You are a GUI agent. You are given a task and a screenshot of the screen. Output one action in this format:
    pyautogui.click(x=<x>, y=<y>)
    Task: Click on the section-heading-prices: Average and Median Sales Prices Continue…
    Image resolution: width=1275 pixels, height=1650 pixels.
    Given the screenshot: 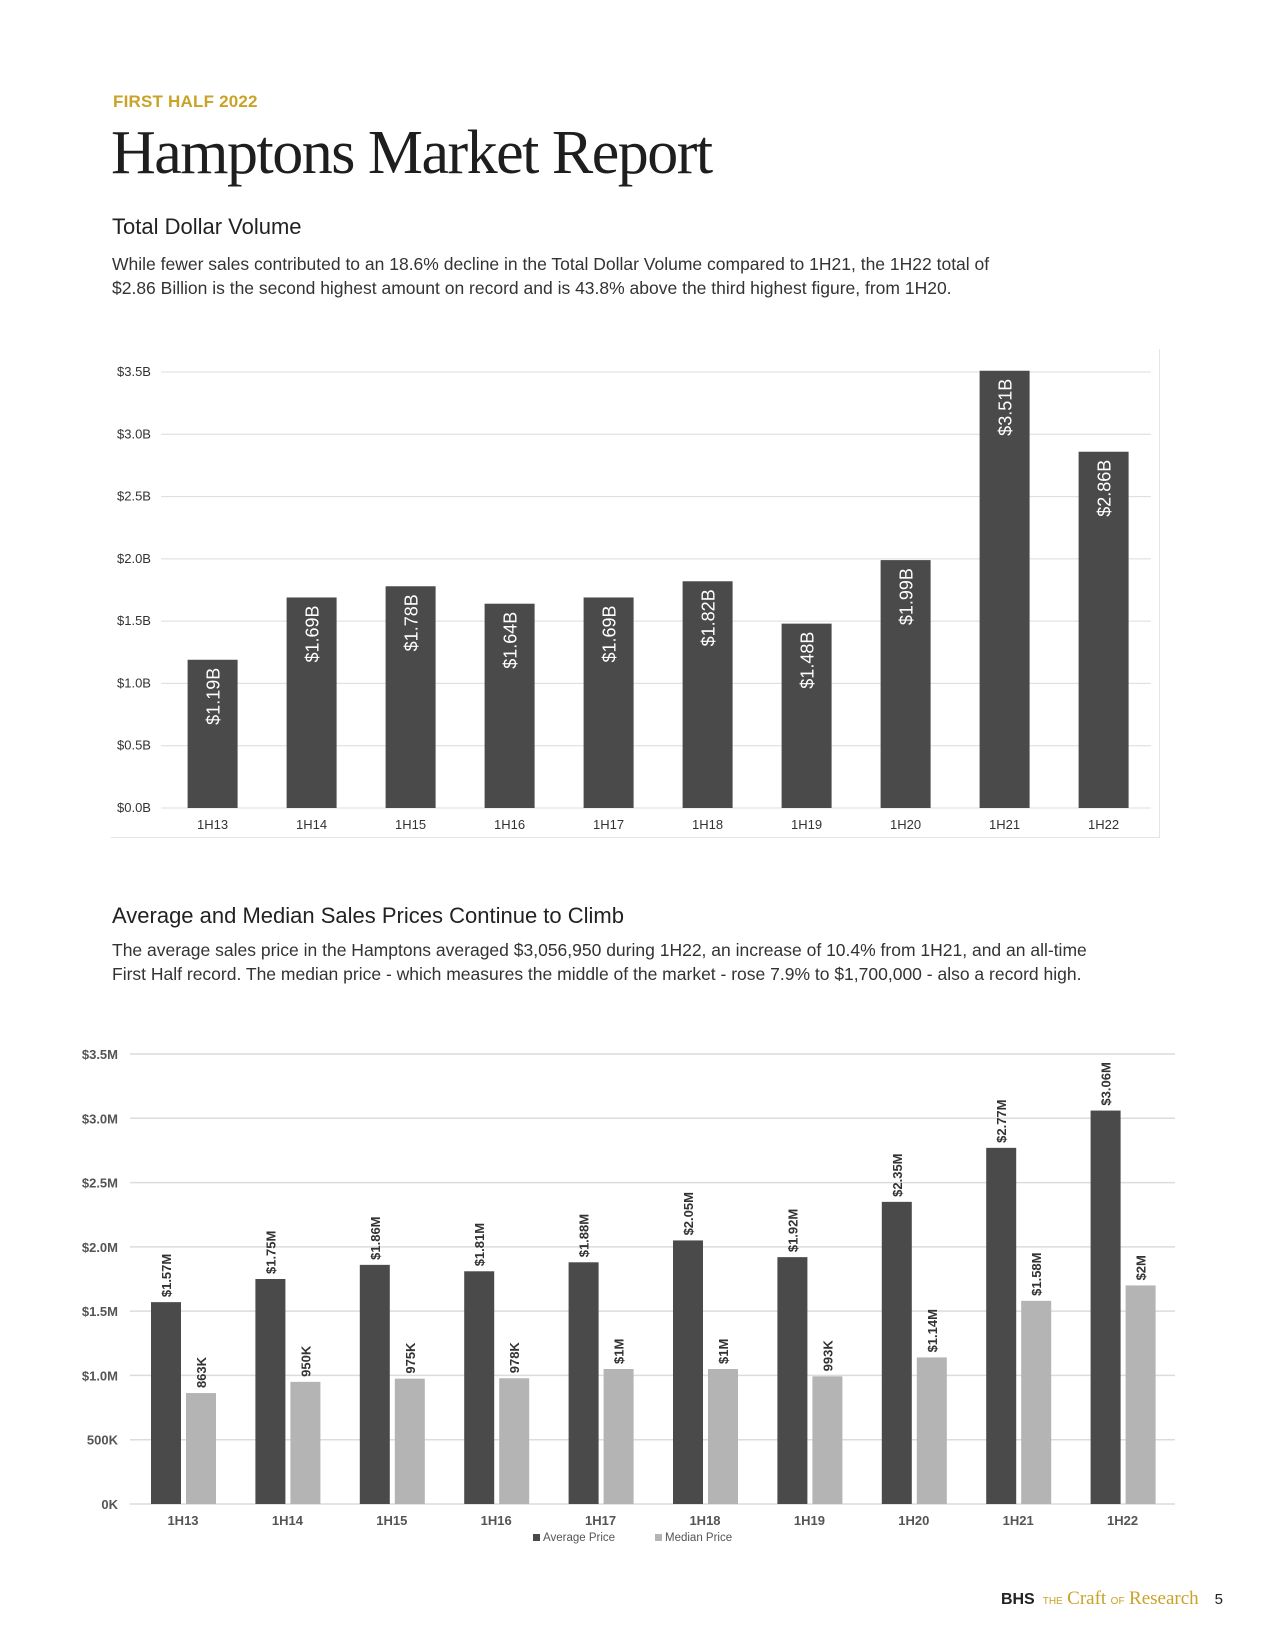 What is the action you would take?
    pyautogui.click(x=368, y=915)
    